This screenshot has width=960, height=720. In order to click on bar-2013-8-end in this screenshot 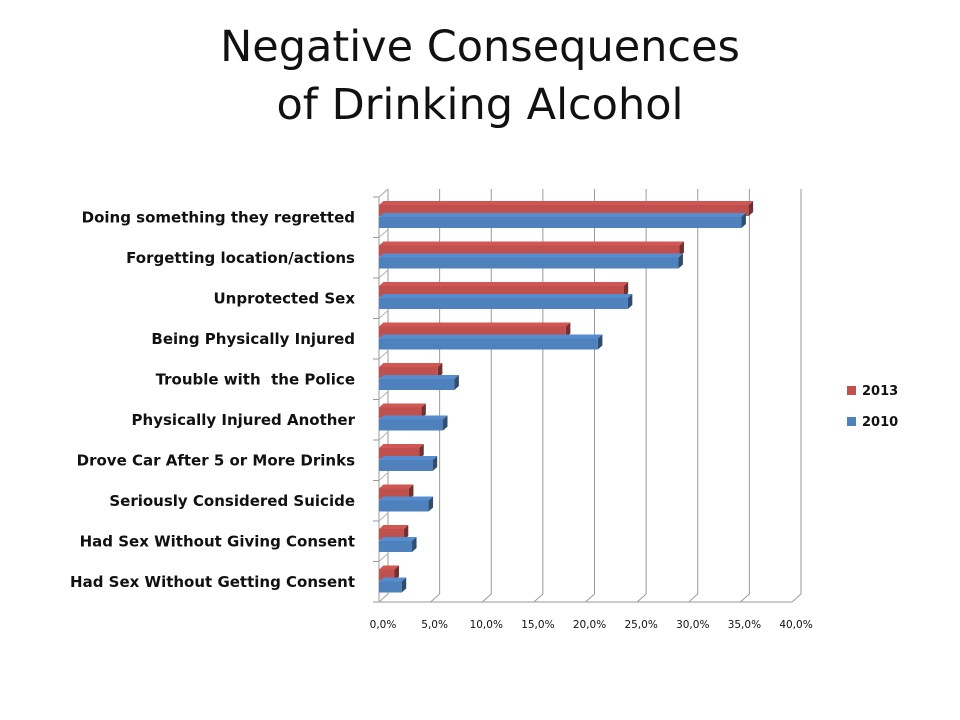, I will do `click(406, 532)`.